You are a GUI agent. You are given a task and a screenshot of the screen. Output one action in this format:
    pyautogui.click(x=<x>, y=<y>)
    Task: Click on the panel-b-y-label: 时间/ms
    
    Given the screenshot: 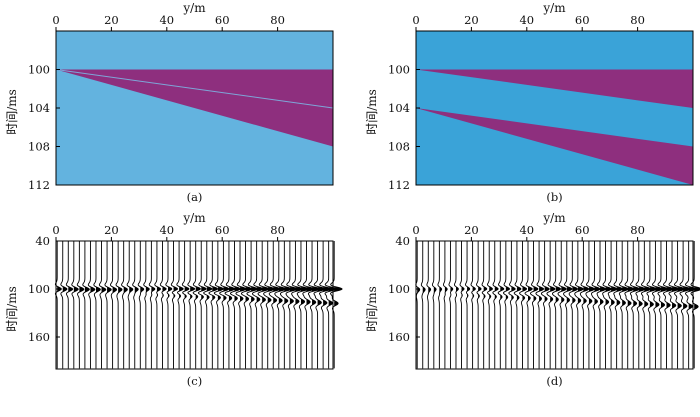 What is the action you would take?
    pyautogui.click(x=372, y=112)
    